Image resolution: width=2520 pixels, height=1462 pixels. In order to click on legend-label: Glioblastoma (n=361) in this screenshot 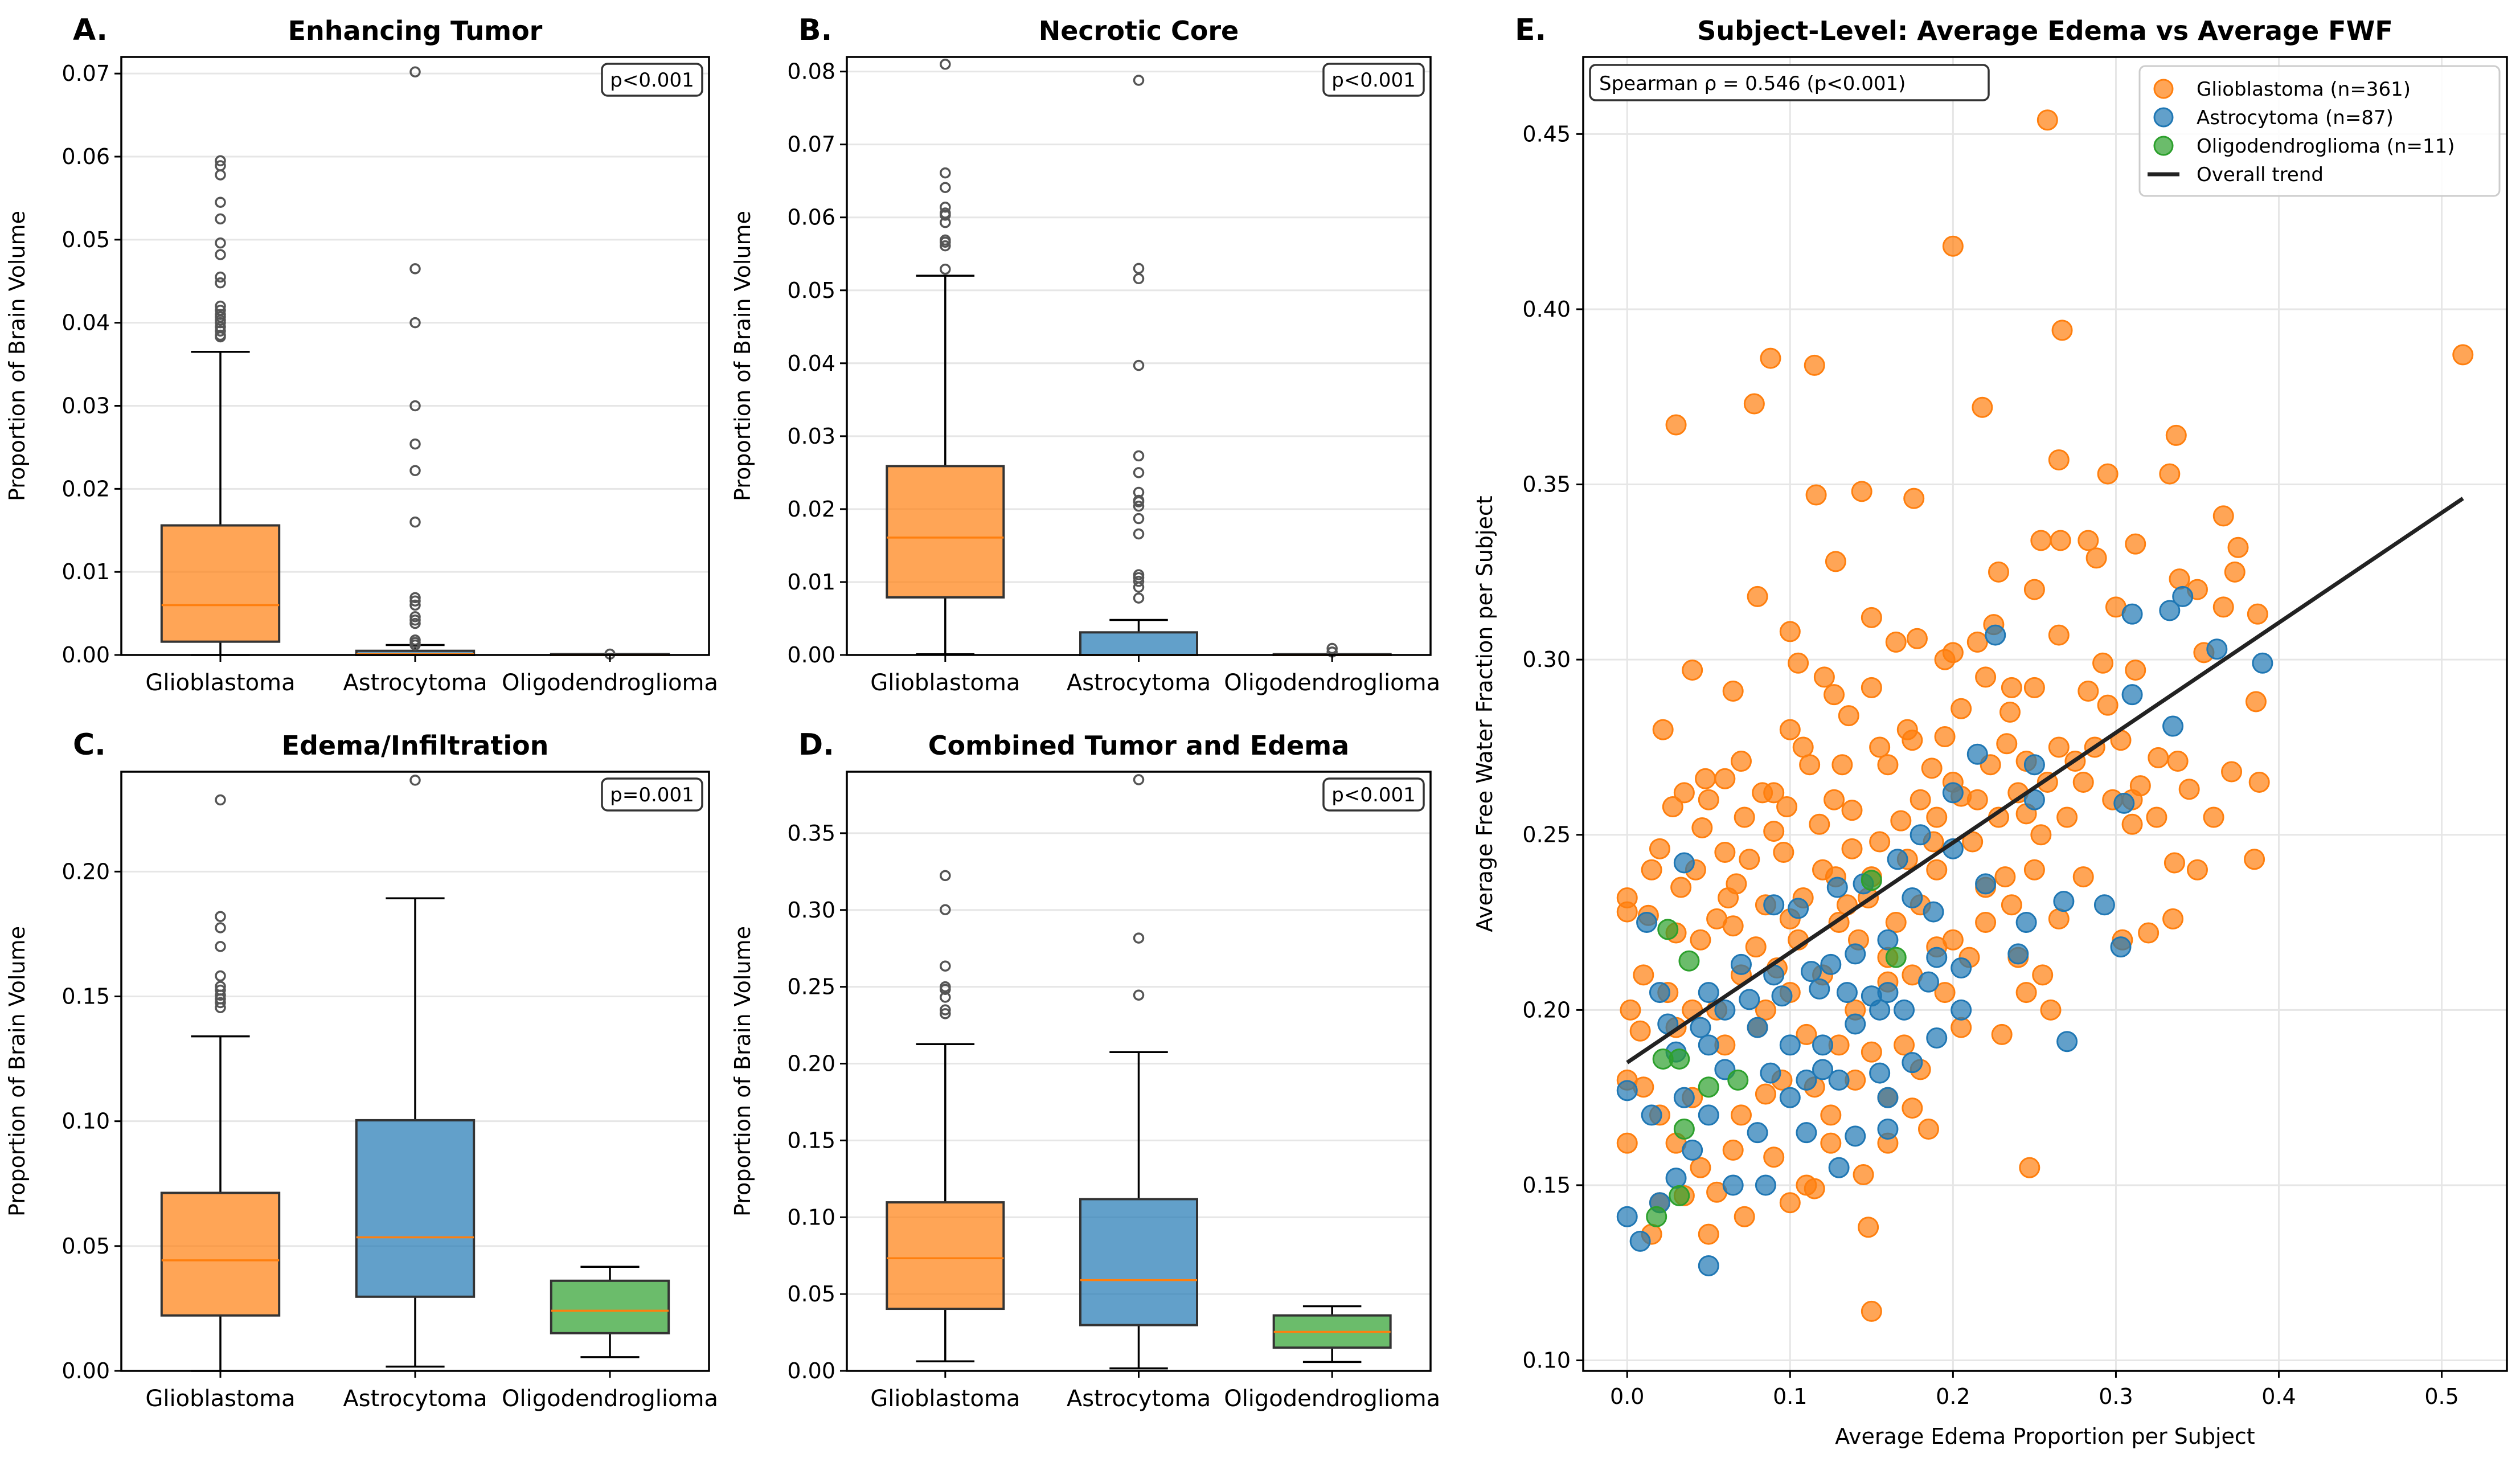, I will do `click(2304, 89)`.